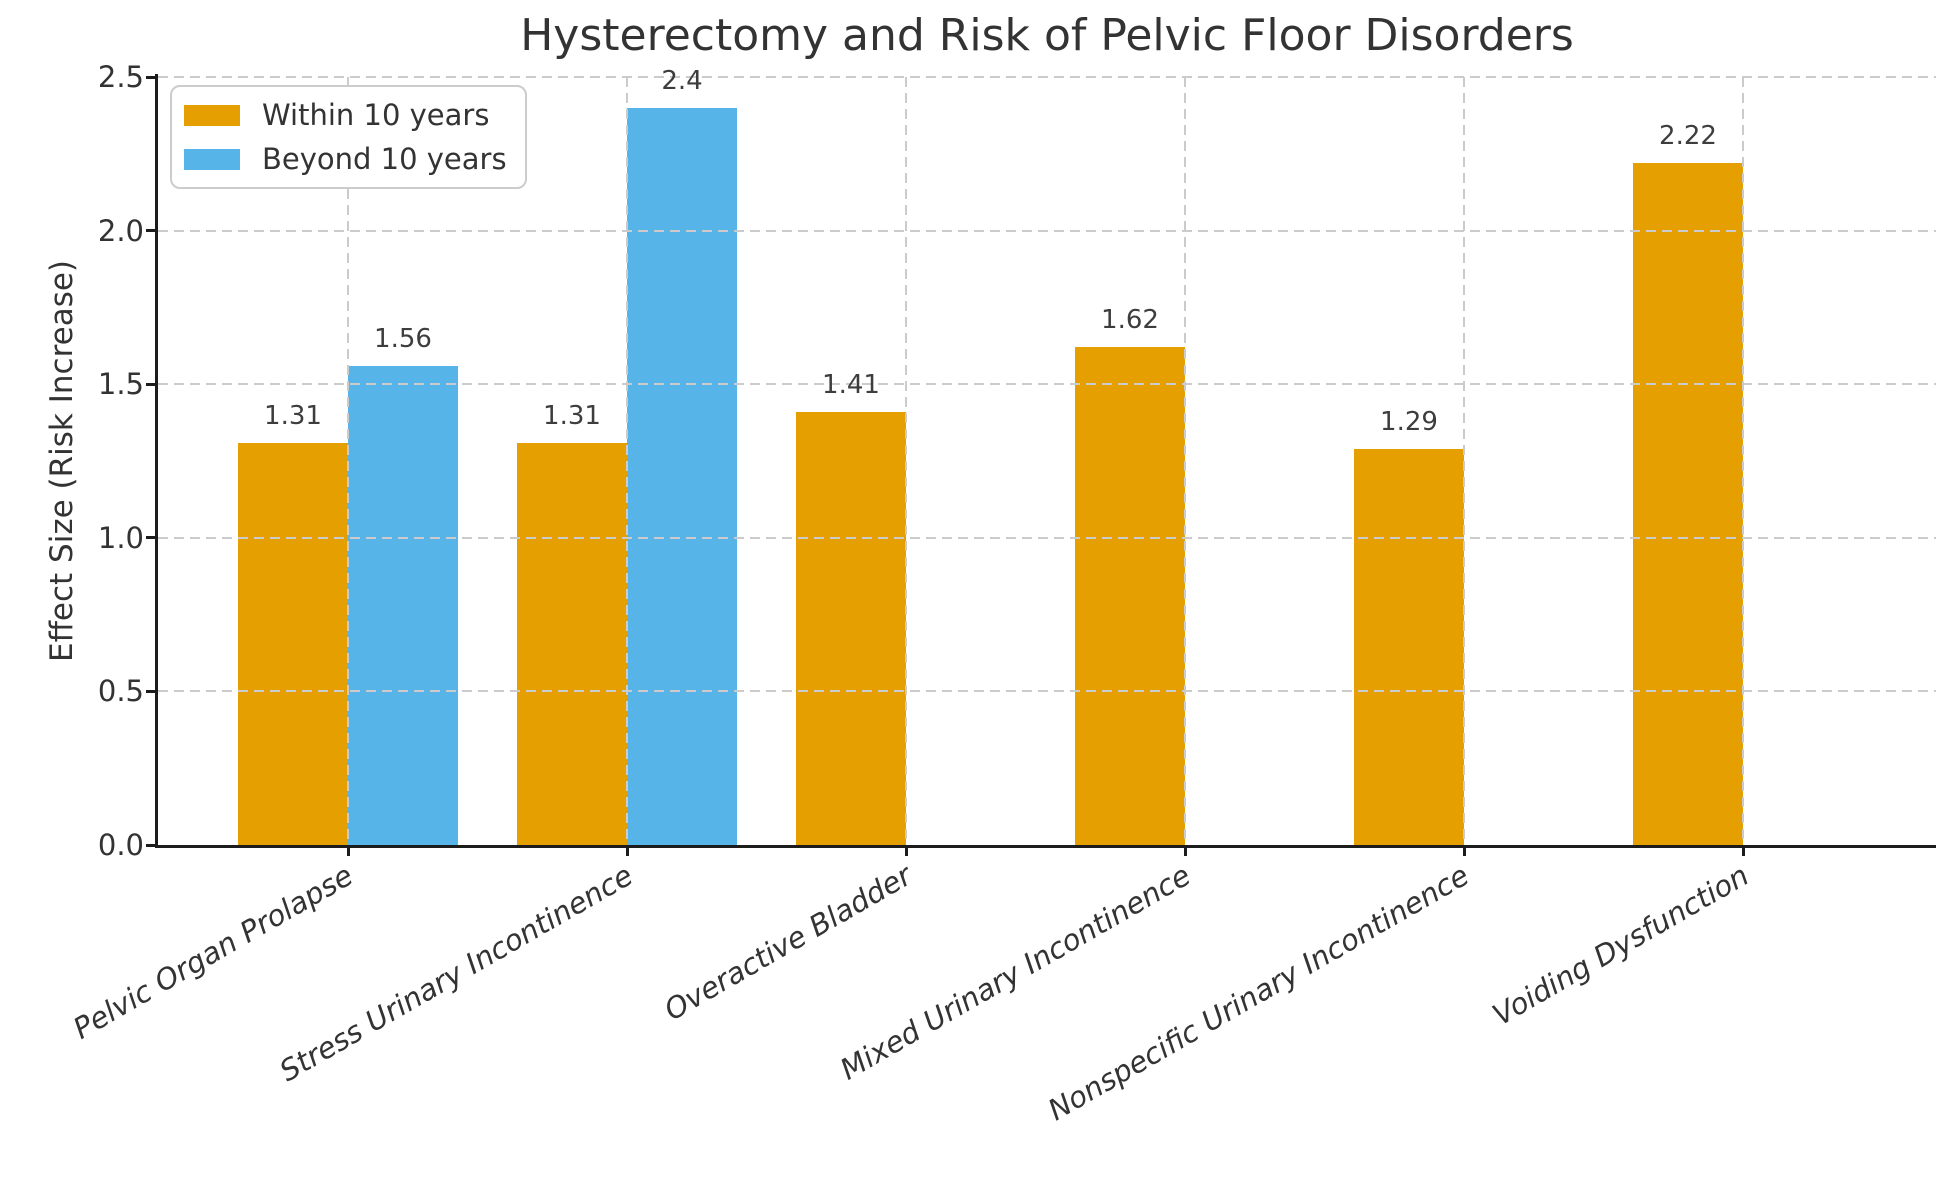  I want to click on y-tick-label: 1.0, so click(120, 537).